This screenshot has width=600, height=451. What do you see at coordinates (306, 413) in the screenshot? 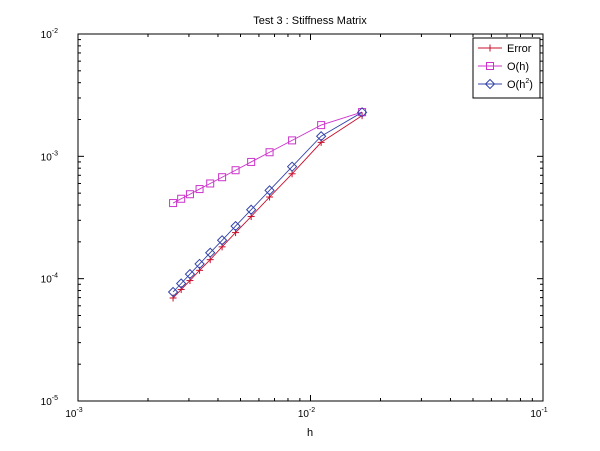
I see `x-tick-label: 10⁻²` at bounding box center [306, 413].